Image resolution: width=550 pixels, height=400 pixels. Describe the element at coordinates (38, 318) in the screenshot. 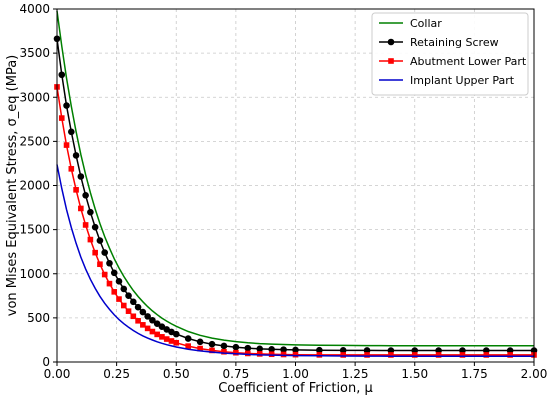

I see `y-tick-label: 500` at that location.